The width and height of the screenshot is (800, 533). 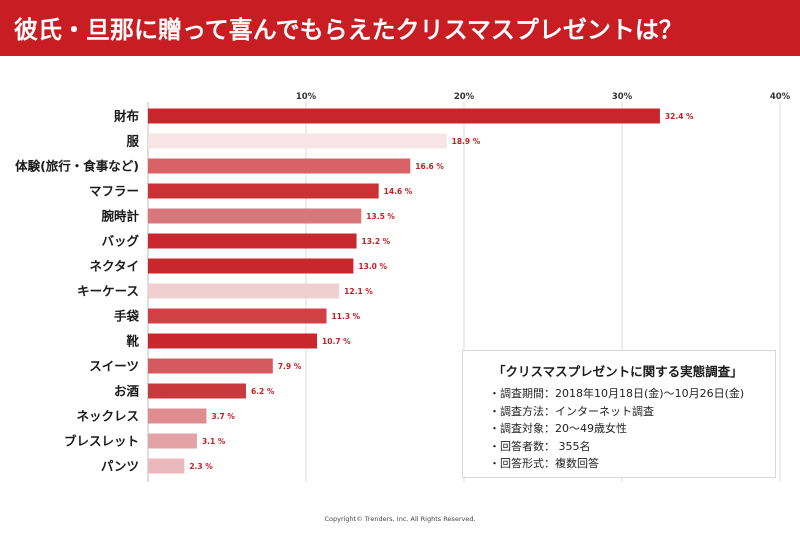 What do you see at coordinates (543, 97) in the screenshot?
I see `tick-label-layer: 10% 20% 30% 40%` at bounding box center [543, 97].